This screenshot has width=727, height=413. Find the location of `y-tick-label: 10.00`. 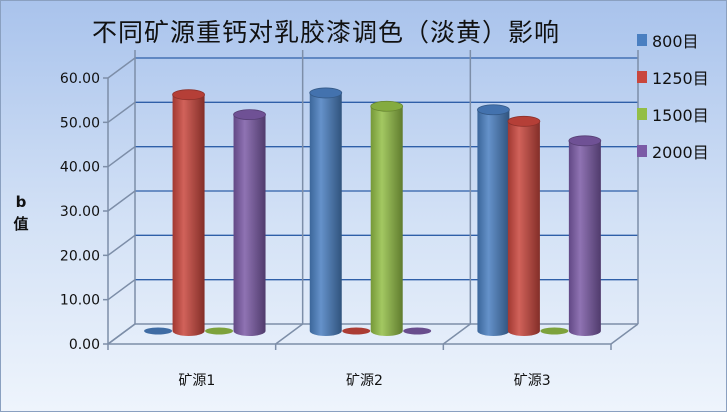

y-tick-label: 10.00 is located at coordinates (80, 301).